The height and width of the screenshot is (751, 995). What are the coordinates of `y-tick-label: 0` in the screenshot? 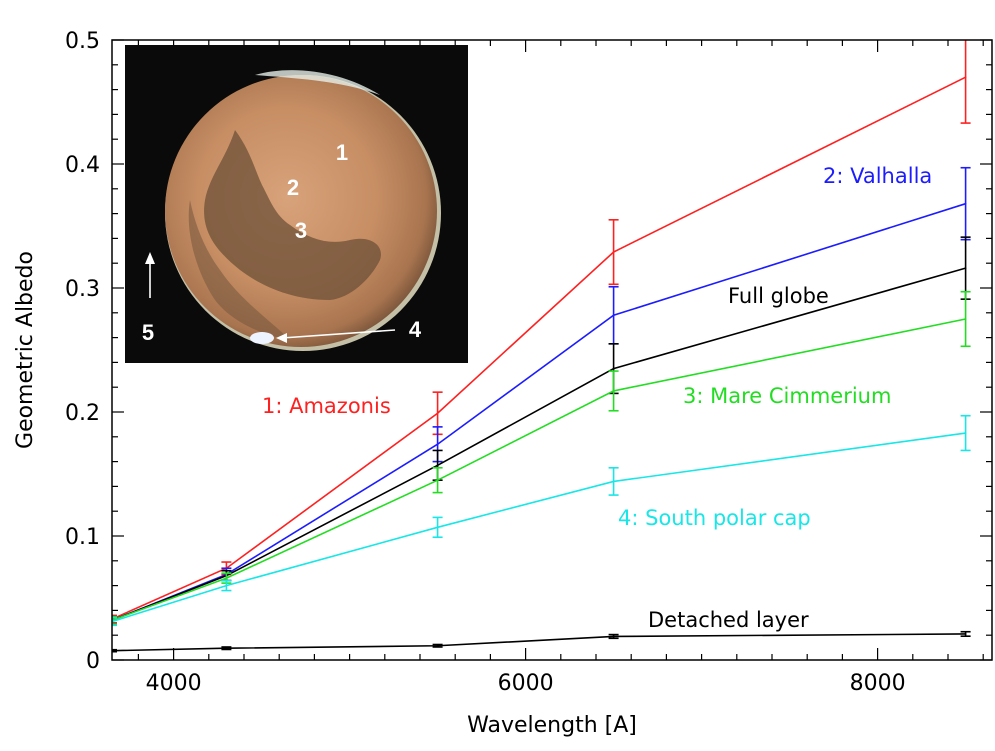 It's located at (93, 661).